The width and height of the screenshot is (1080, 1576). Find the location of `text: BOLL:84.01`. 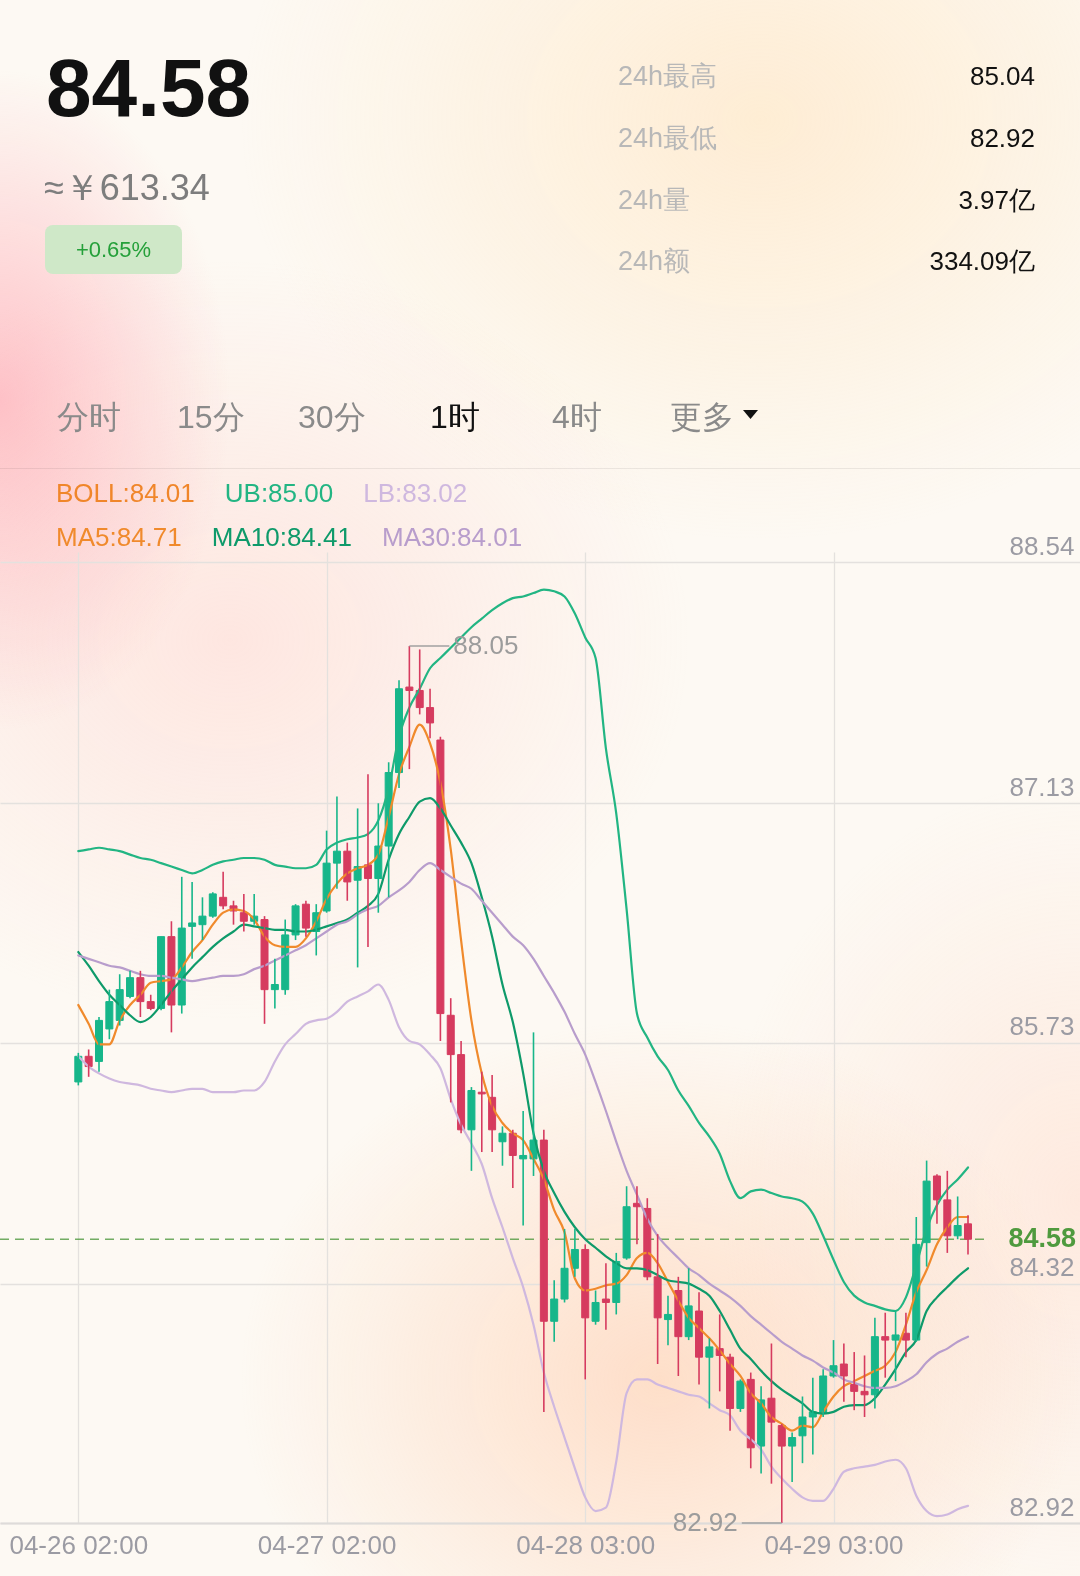

text: BOLL:84.01 is located at coordinates (125, 493).